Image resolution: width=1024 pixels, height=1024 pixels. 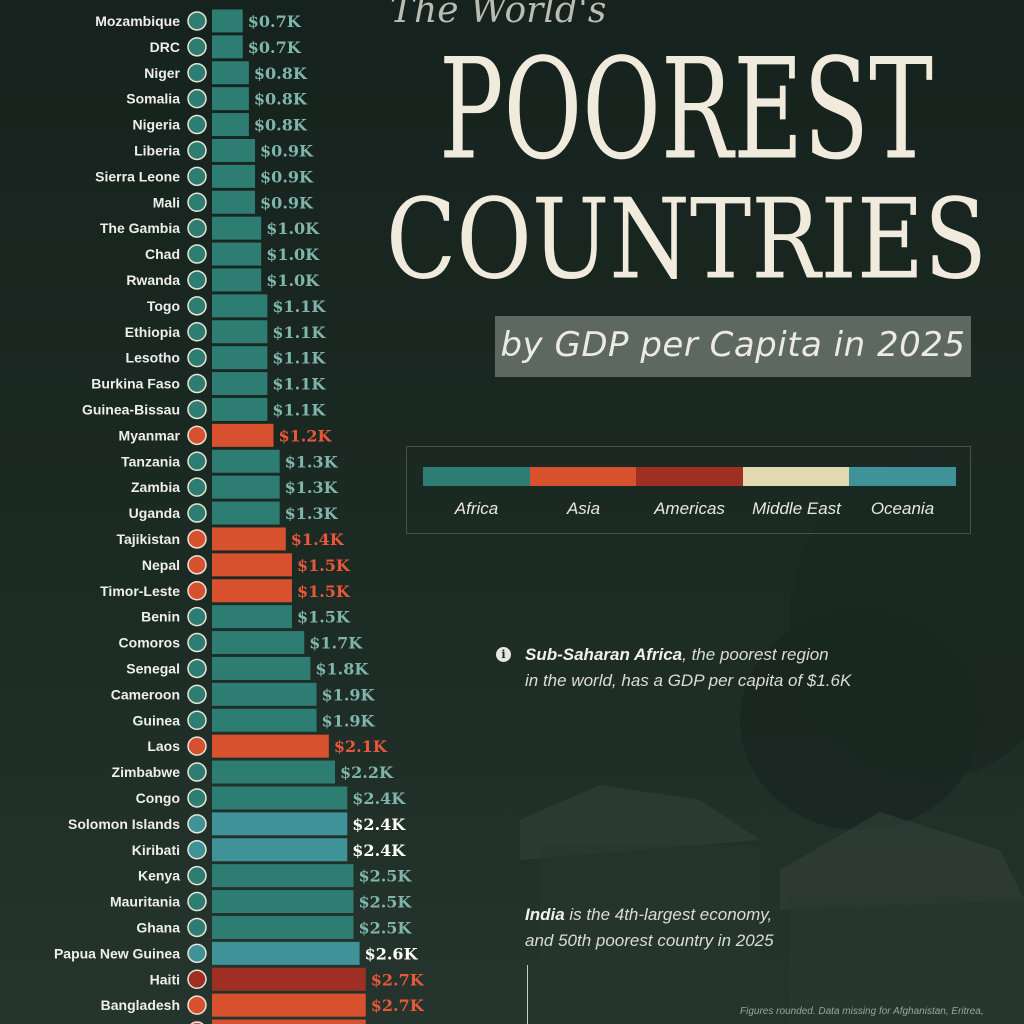 I want to click on value-label-sierra-leone: $0.9K, so click(x=287, y=176).